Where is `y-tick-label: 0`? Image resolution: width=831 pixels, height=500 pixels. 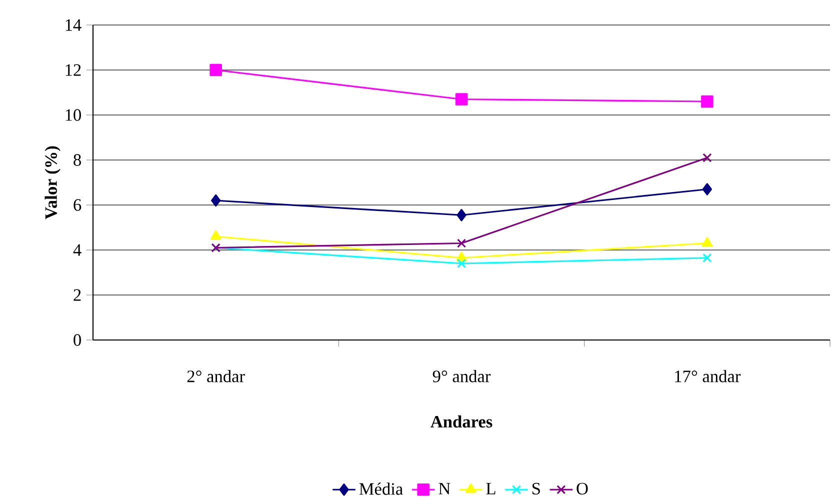
y-tick-label: 0 is located at coordinates (77, 340).